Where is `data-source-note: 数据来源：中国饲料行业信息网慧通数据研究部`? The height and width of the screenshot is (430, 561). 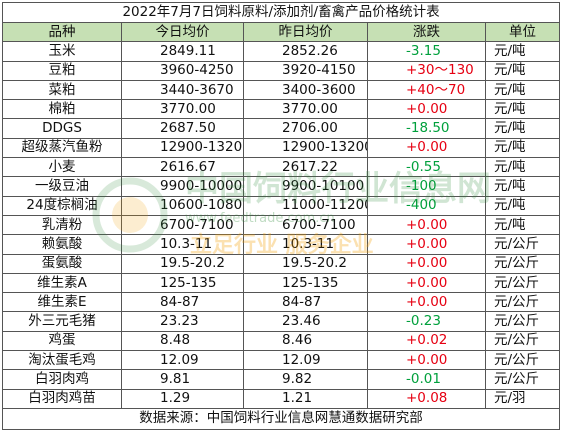
data-source-note: 数据来源：中国饲料行业信息网慧通数据研究部 is located at coordinates (281, 418).